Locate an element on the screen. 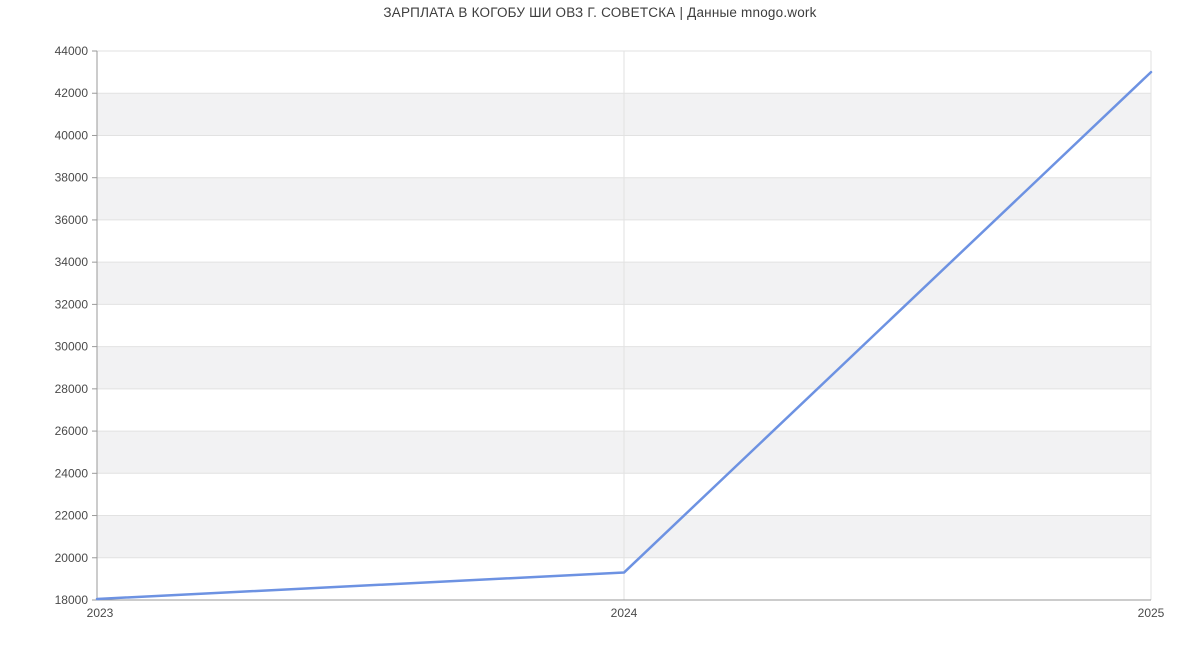  x-tick-label: 2025 is located at coordinates (1151, 613).